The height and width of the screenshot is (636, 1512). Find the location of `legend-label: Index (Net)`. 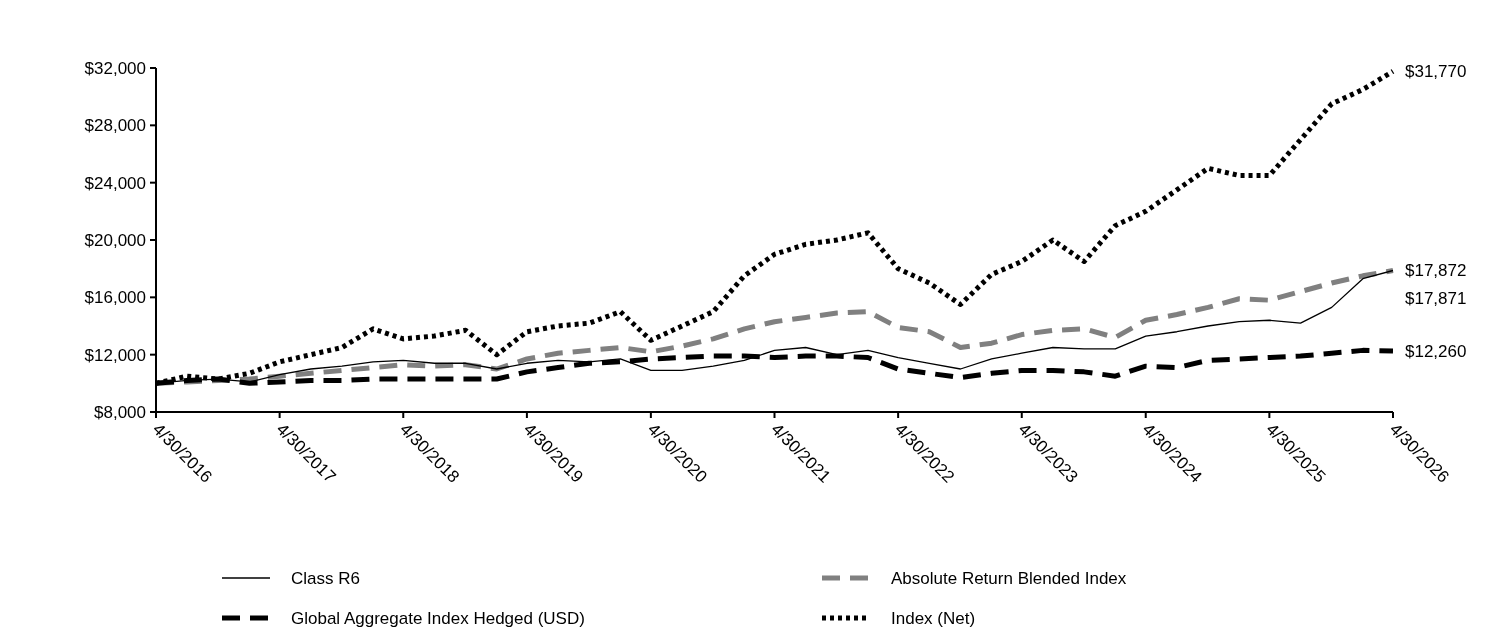

legend-label: Index (Net) is located at coordinates (933, 618).